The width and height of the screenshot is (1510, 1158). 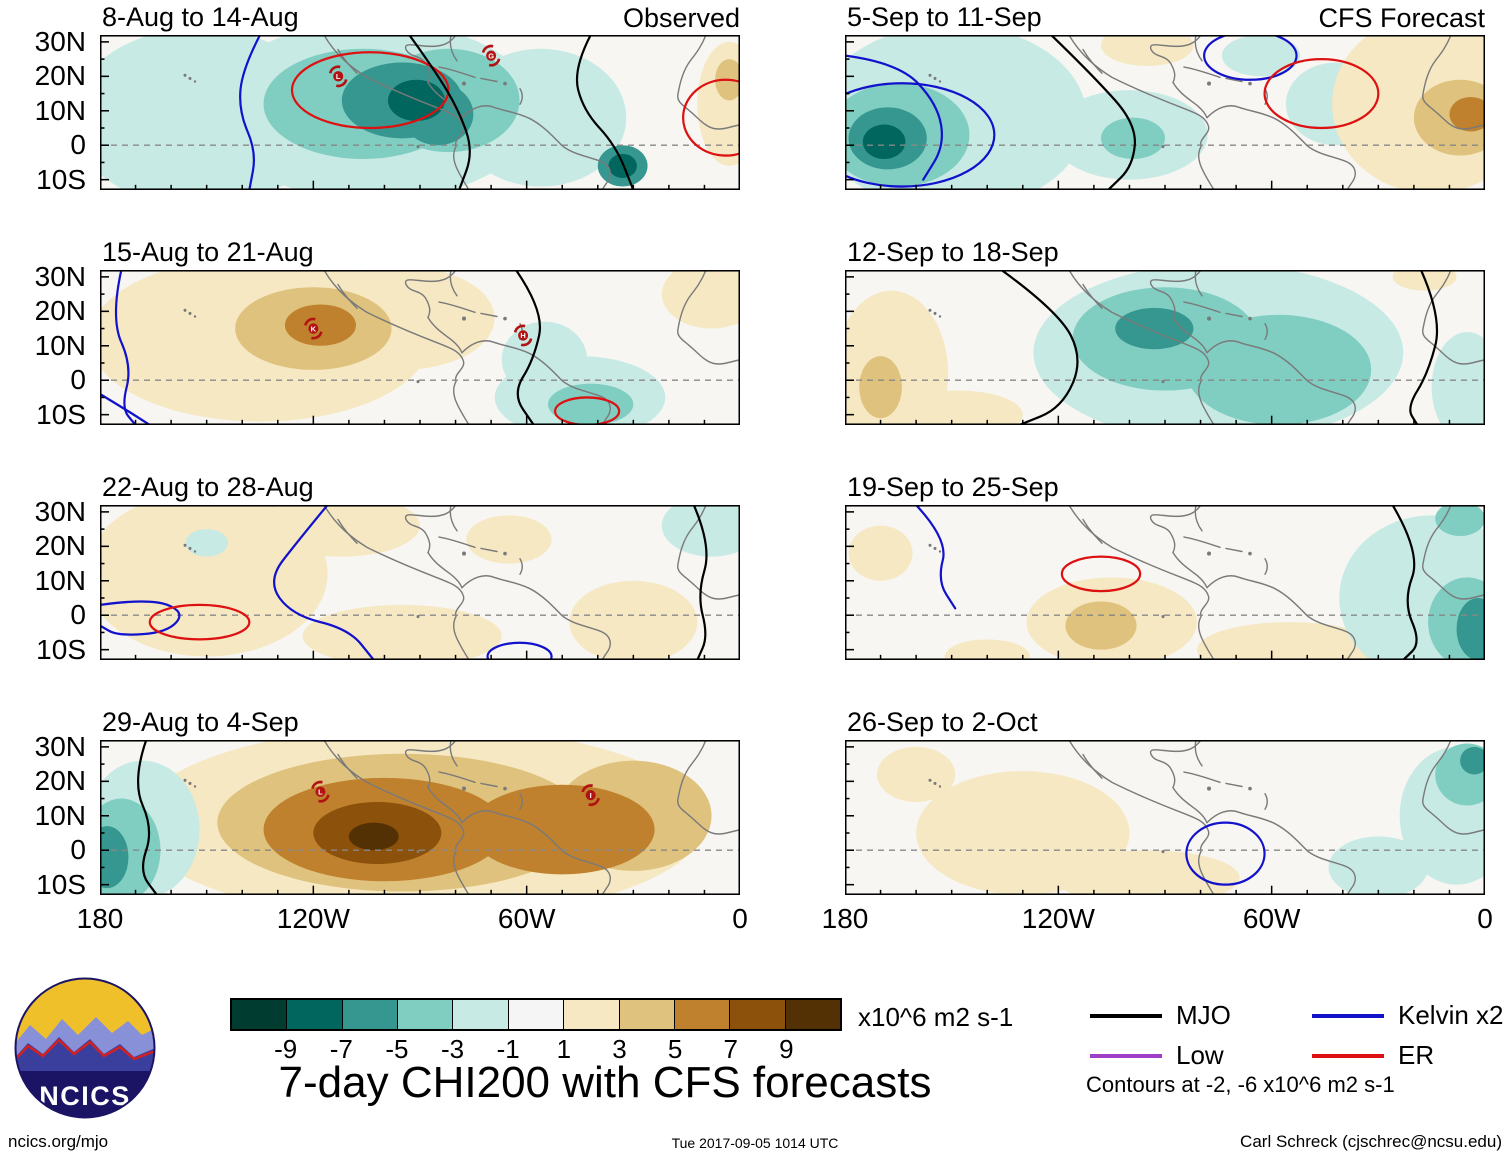 I want to click on contour-levels-note: Contours at -2, -6 x10^6 m2 s-1, so click(x=1240, y=1084).